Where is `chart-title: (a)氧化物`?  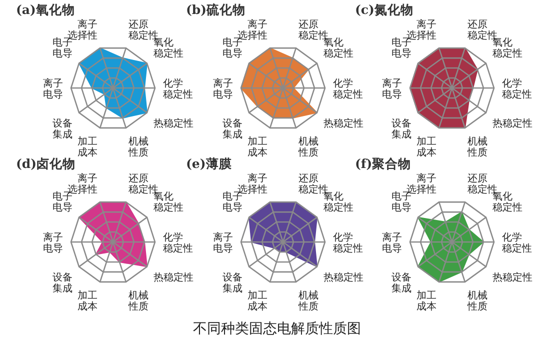 chart-title: (a)氧化物 is located at coordinates (45, 9).